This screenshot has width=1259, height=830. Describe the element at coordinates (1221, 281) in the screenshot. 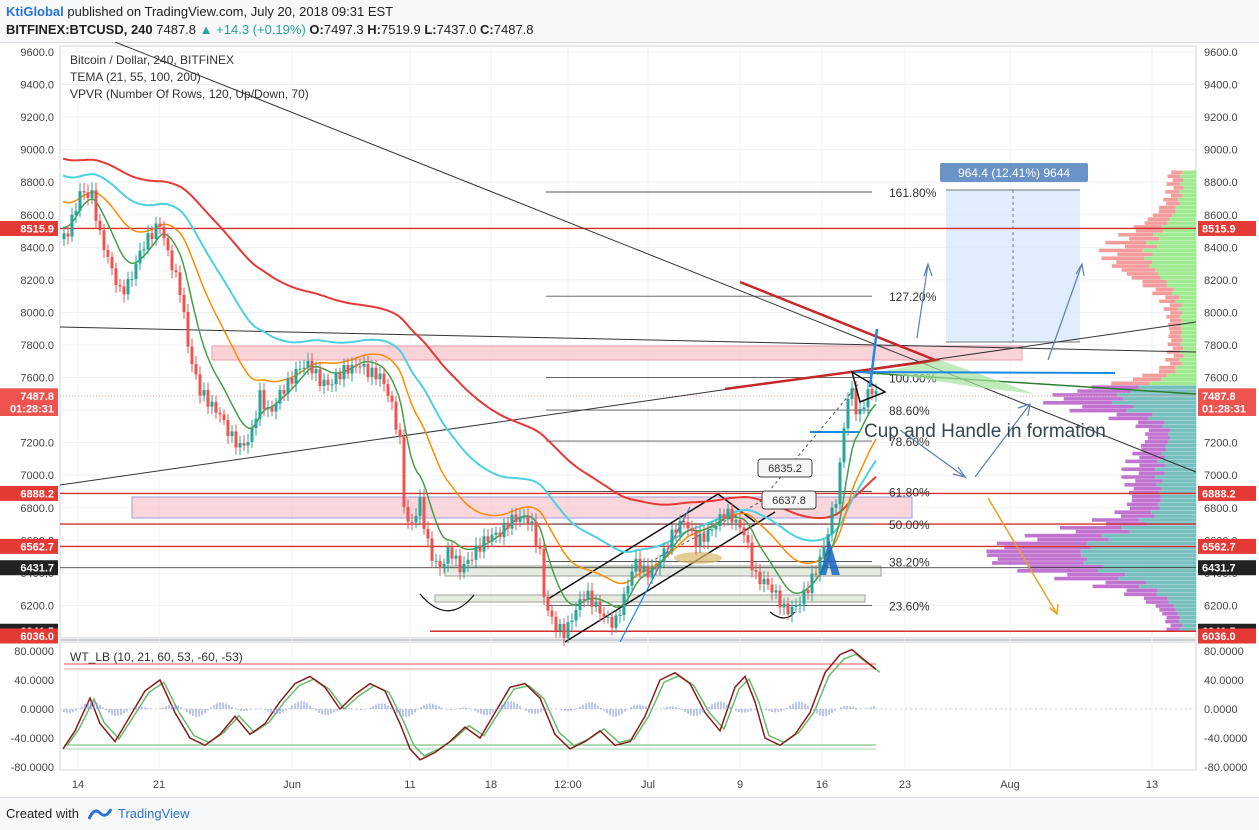

I see `y-tick-right-7: 8200.0` at that location.